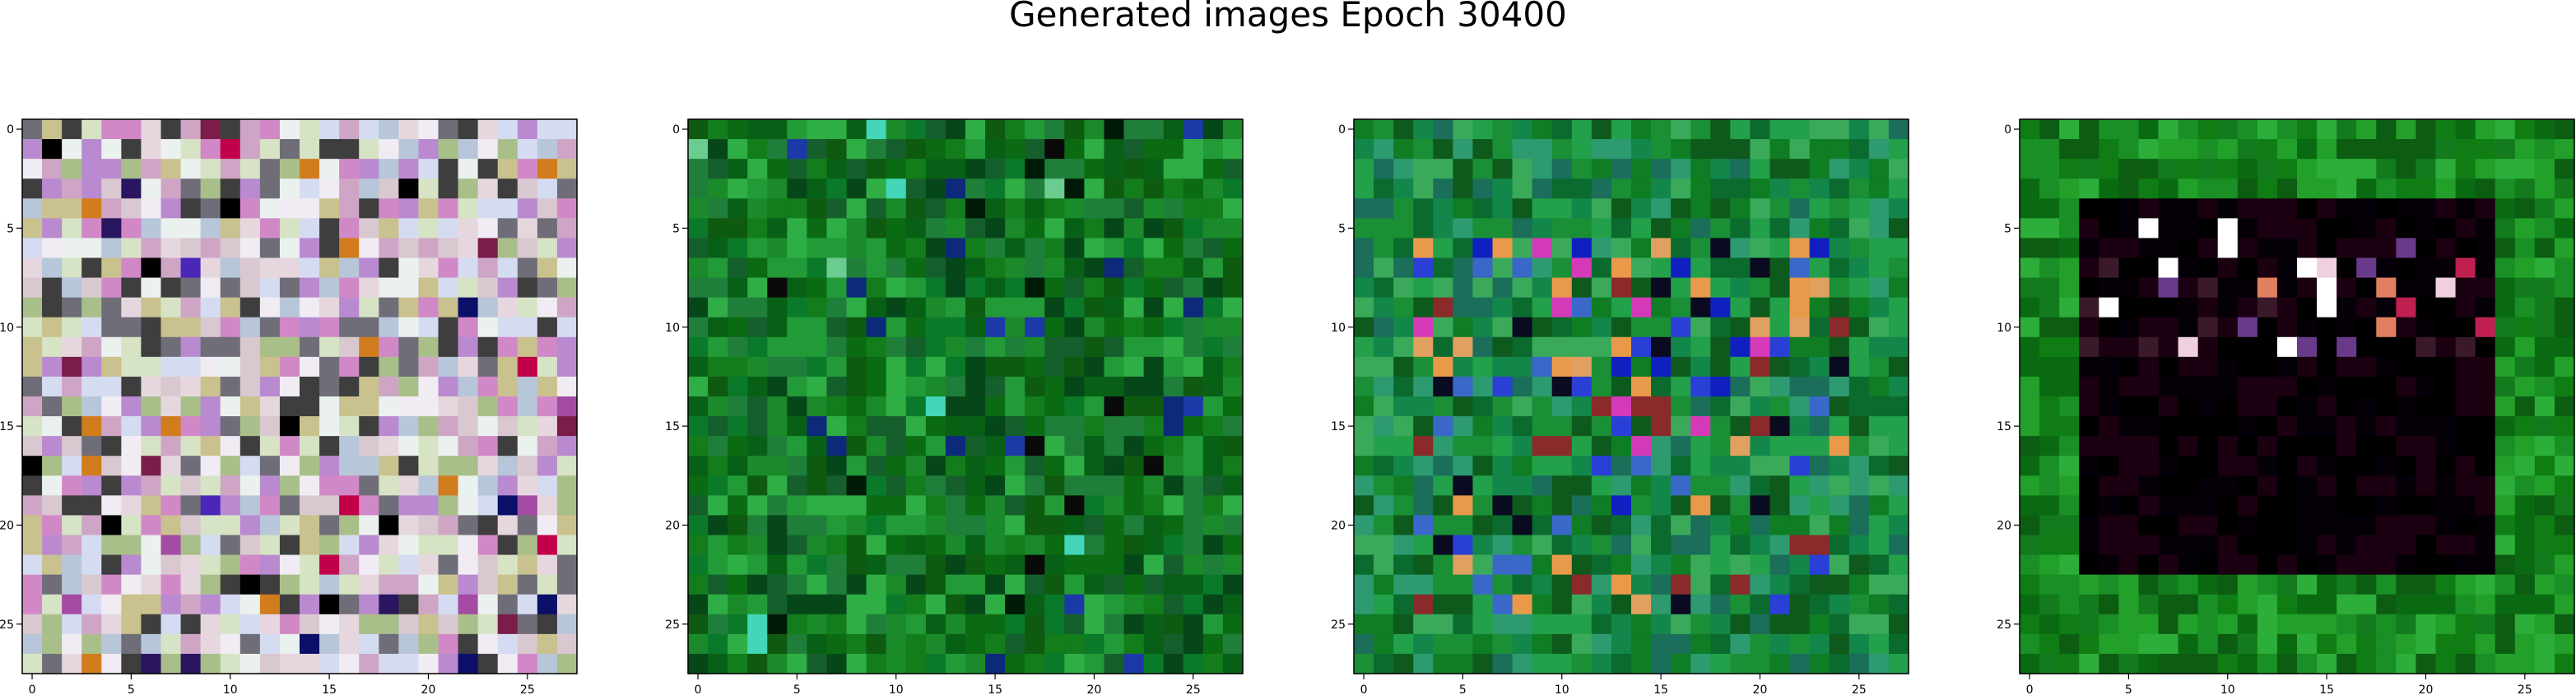 This screenshot has height=695, width=2576. What do you see at coordinates (10, 130) in the screenshot?
I see `y-tick-label: 0` at bounding box center [10, 130].